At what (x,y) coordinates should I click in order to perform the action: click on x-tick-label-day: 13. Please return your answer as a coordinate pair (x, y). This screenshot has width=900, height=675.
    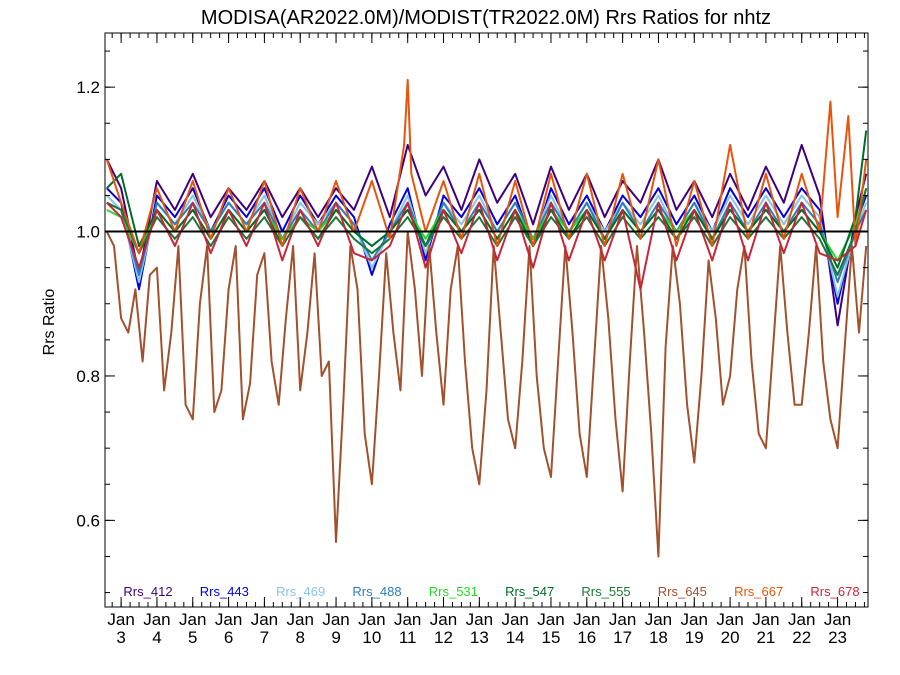
    Looking at the image, I should click on (479, 637).